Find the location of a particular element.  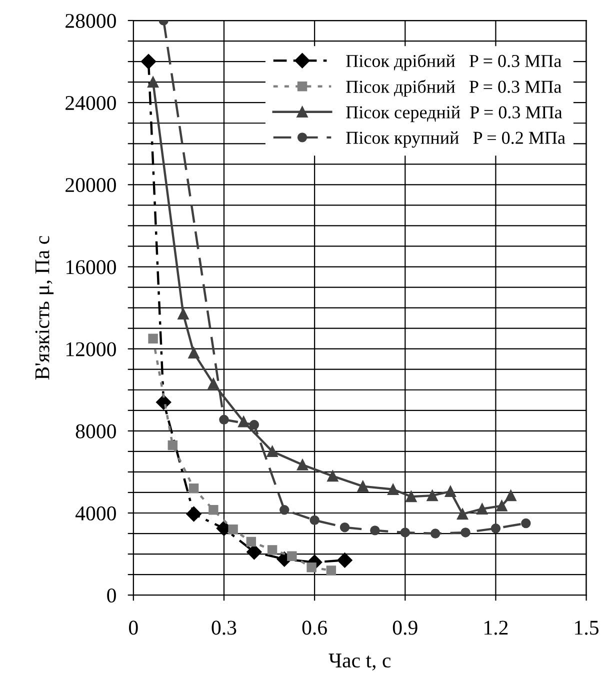

legend-label: Пісок середній P = 0.3 МПа is located at coordinates (454, 114).